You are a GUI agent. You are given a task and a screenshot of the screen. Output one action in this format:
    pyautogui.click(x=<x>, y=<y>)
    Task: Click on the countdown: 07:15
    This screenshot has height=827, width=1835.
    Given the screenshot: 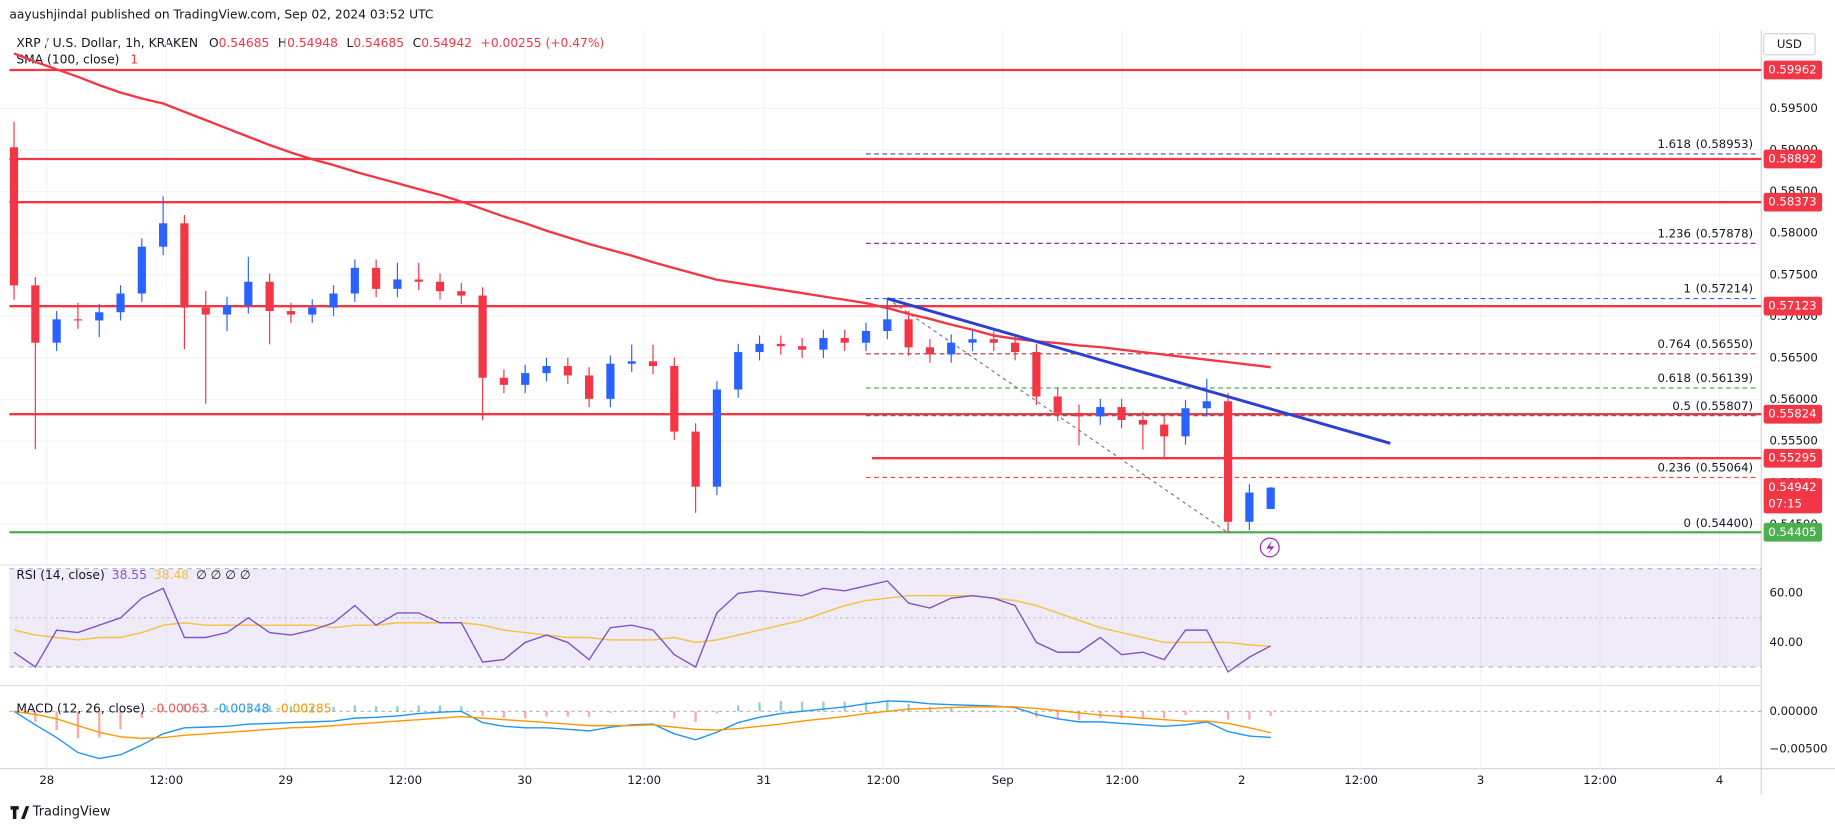 What is the action you would take?
    pyautogui.click(x=1785, y=503)
    